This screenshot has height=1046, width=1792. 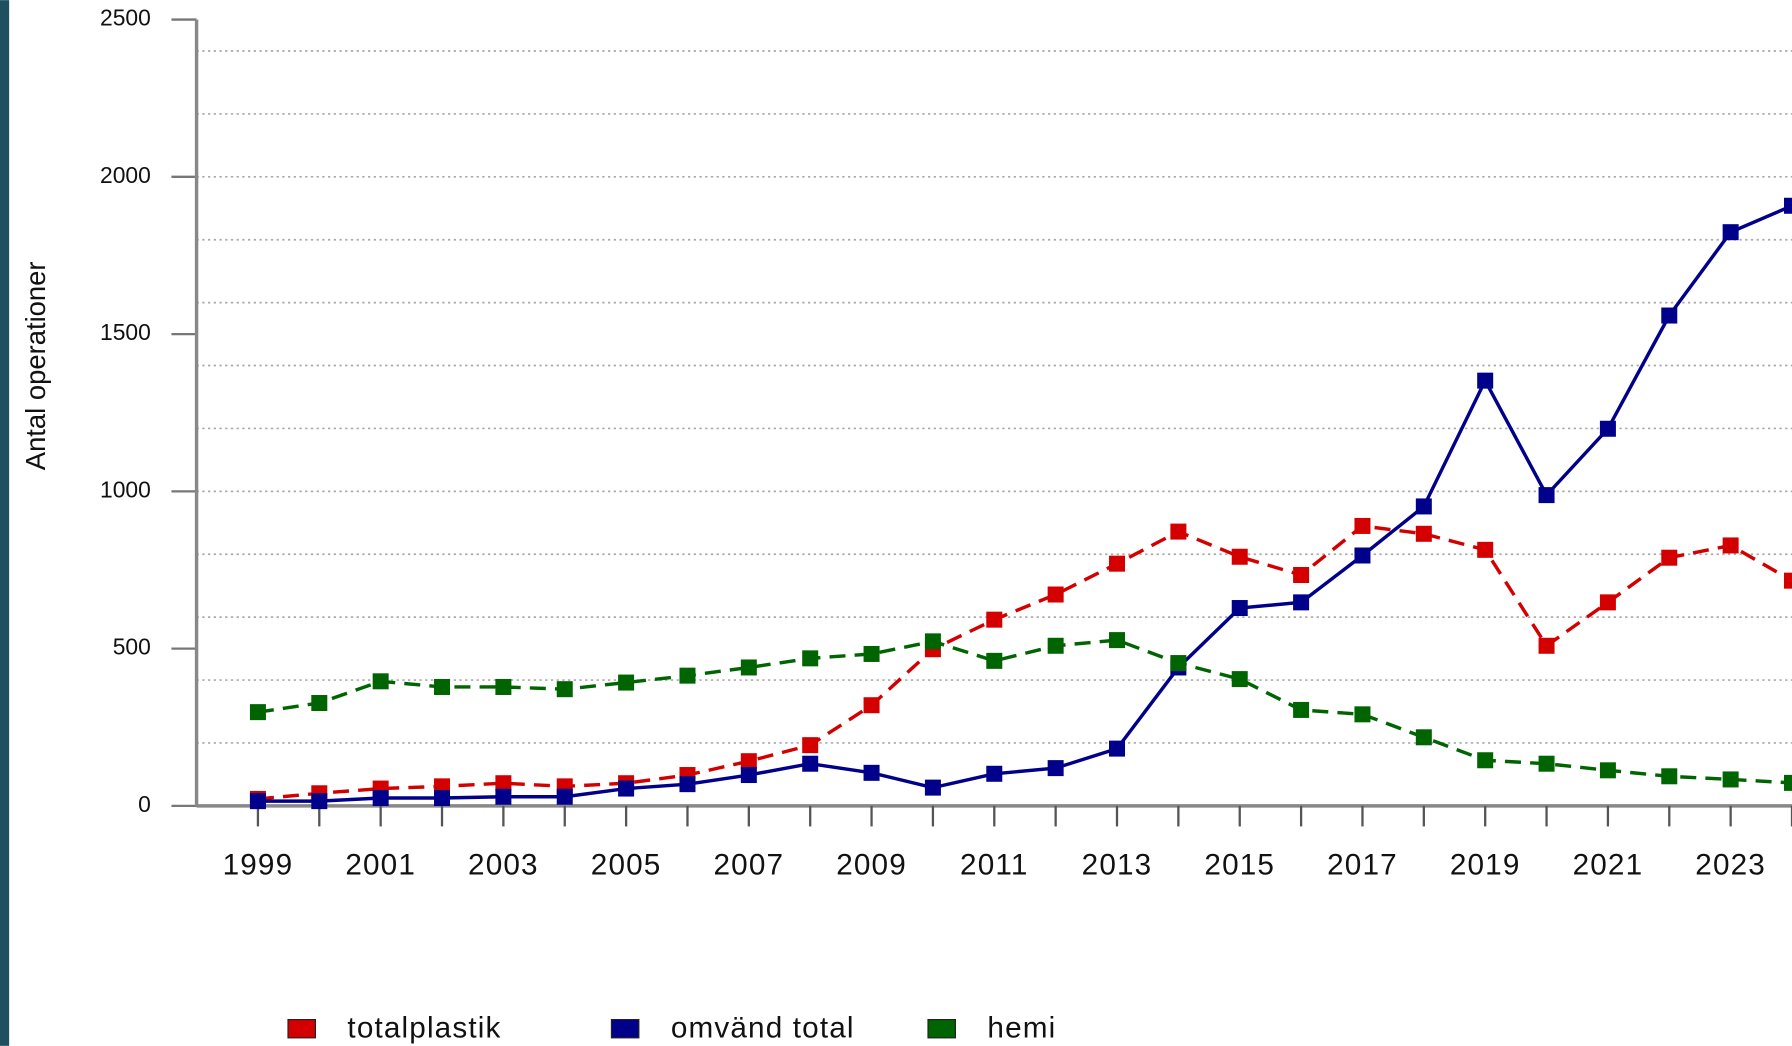 What do you see at coordinates (1239, 864) in the screenshot?
I see `x-tick-label: 2015` at bounding box center [1239, 864].